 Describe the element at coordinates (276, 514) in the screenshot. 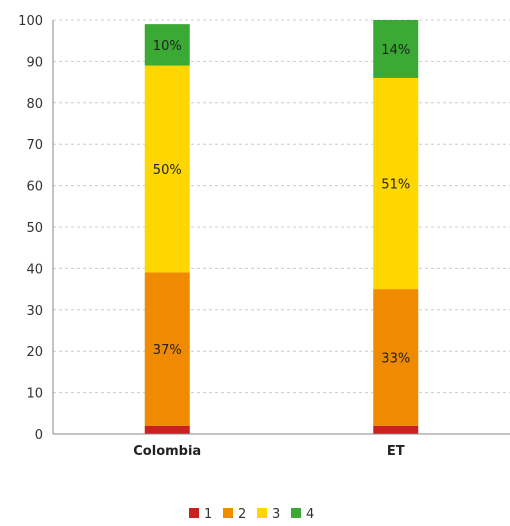

I see `legend-item-label: 3` at that location.